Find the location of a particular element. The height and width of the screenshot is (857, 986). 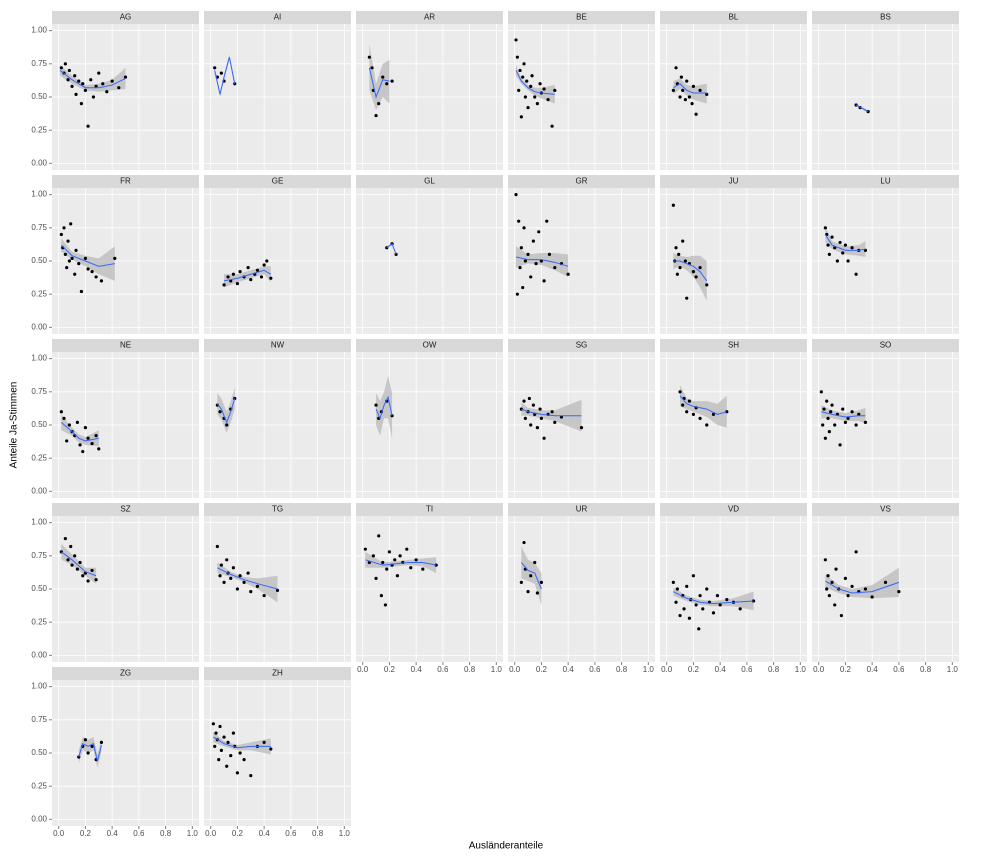

strip-label: TG is located at coordinates (277, 509).